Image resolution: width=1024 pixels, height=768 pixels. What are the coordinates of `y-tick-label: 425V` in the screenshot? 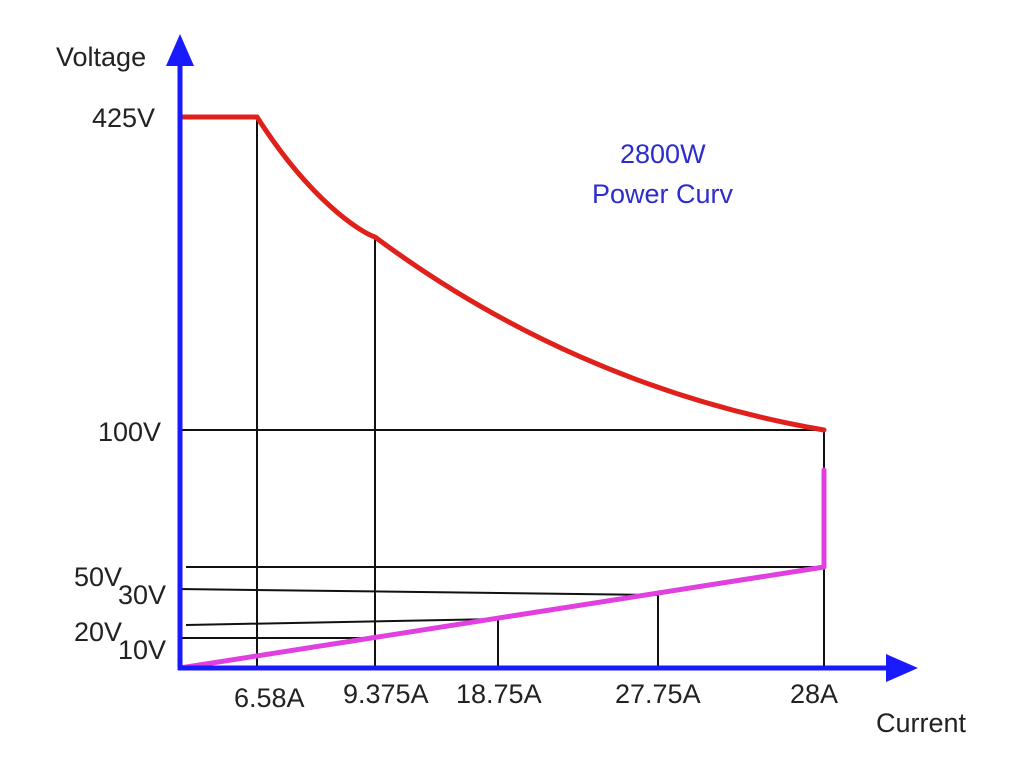 It's located at (123, 118).